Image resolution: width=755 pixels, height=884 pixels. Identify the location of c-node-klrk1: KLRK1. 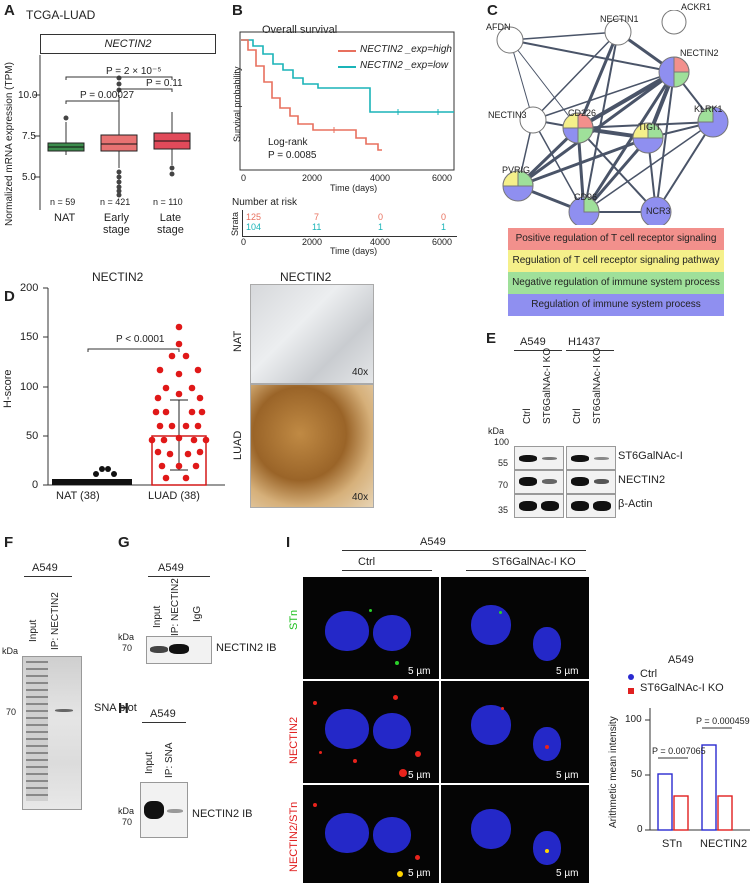
(708, 109).